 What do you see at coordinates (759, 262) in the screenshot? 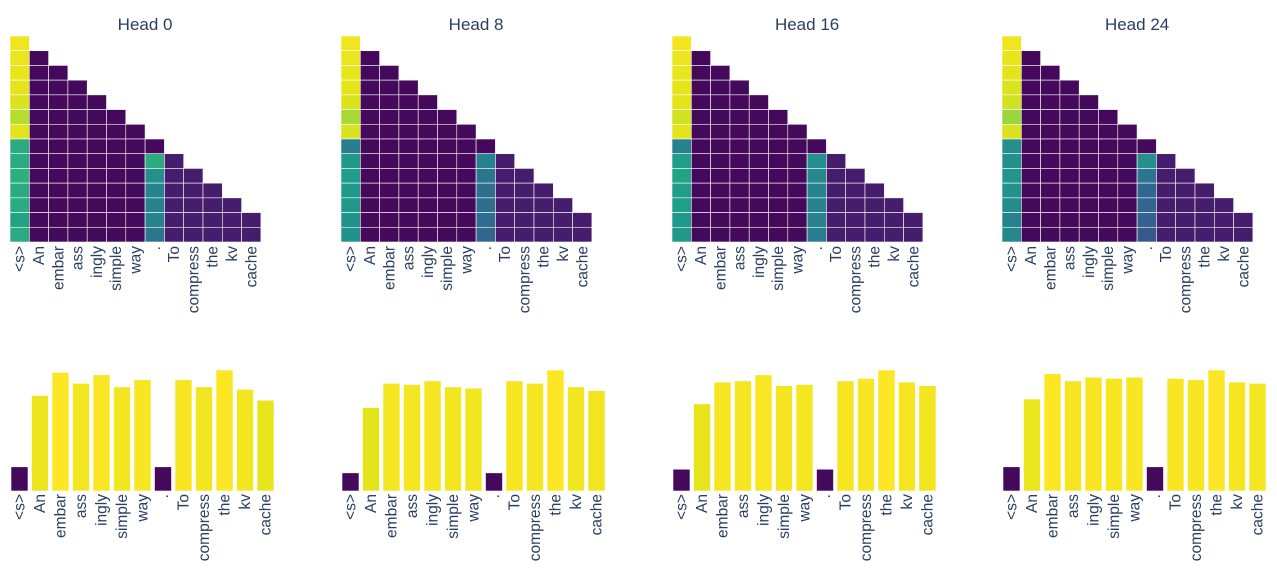
I see `heatmap-tick-label: ingly` at bounding box center [759, 262].